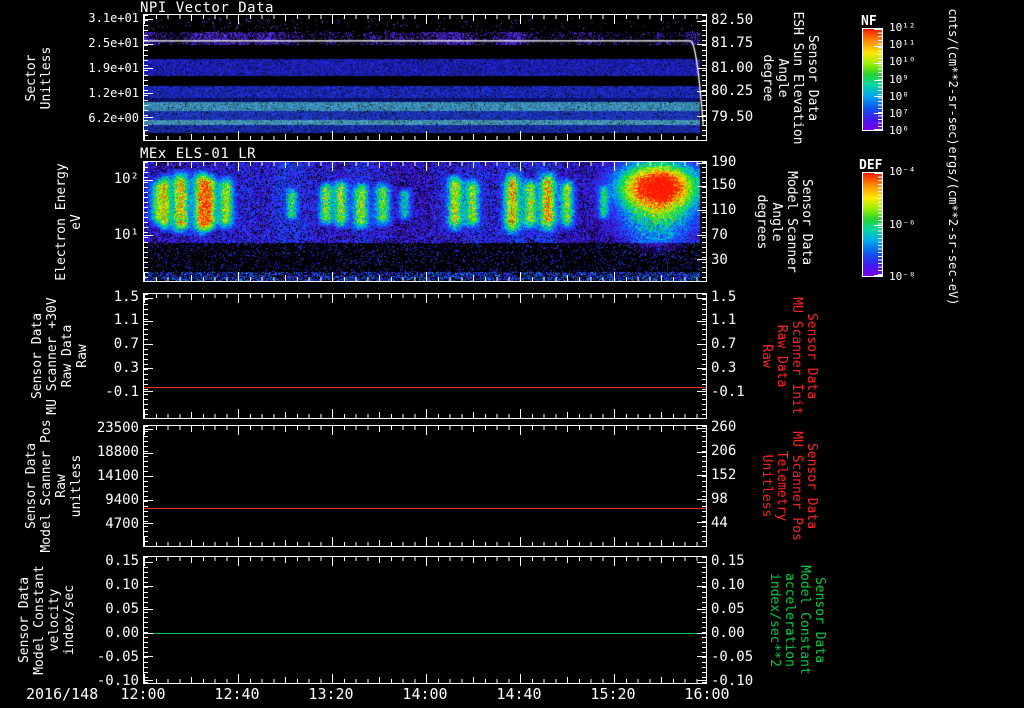 Image resolution: width=1024 pixels, height=708 pixels. Describe the element at coordinates (37, 356) in the screenshot. I see `mu-scanner-30v-left-axis-label-line: Sensor Data` at that location.